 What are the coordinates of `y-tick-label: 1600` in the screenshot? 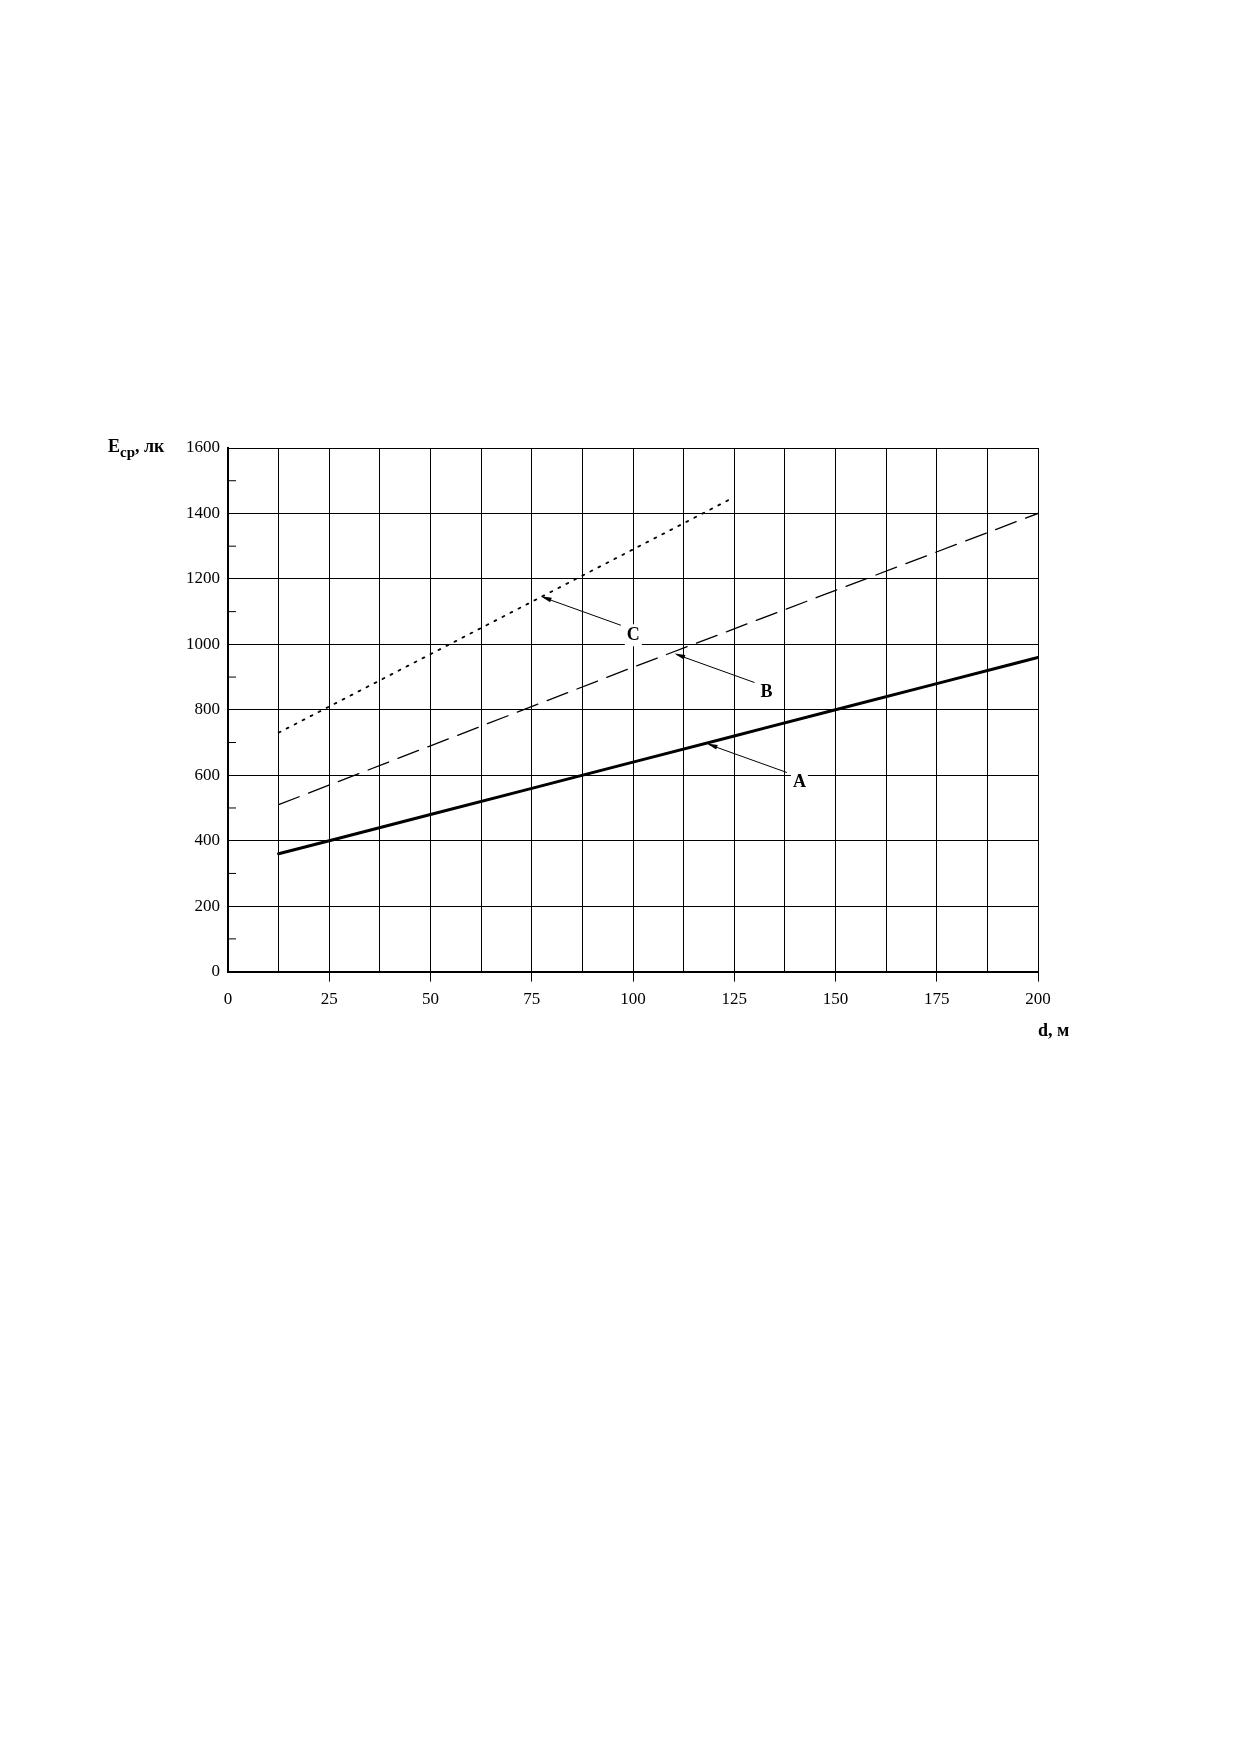 It's located at (203, 447).